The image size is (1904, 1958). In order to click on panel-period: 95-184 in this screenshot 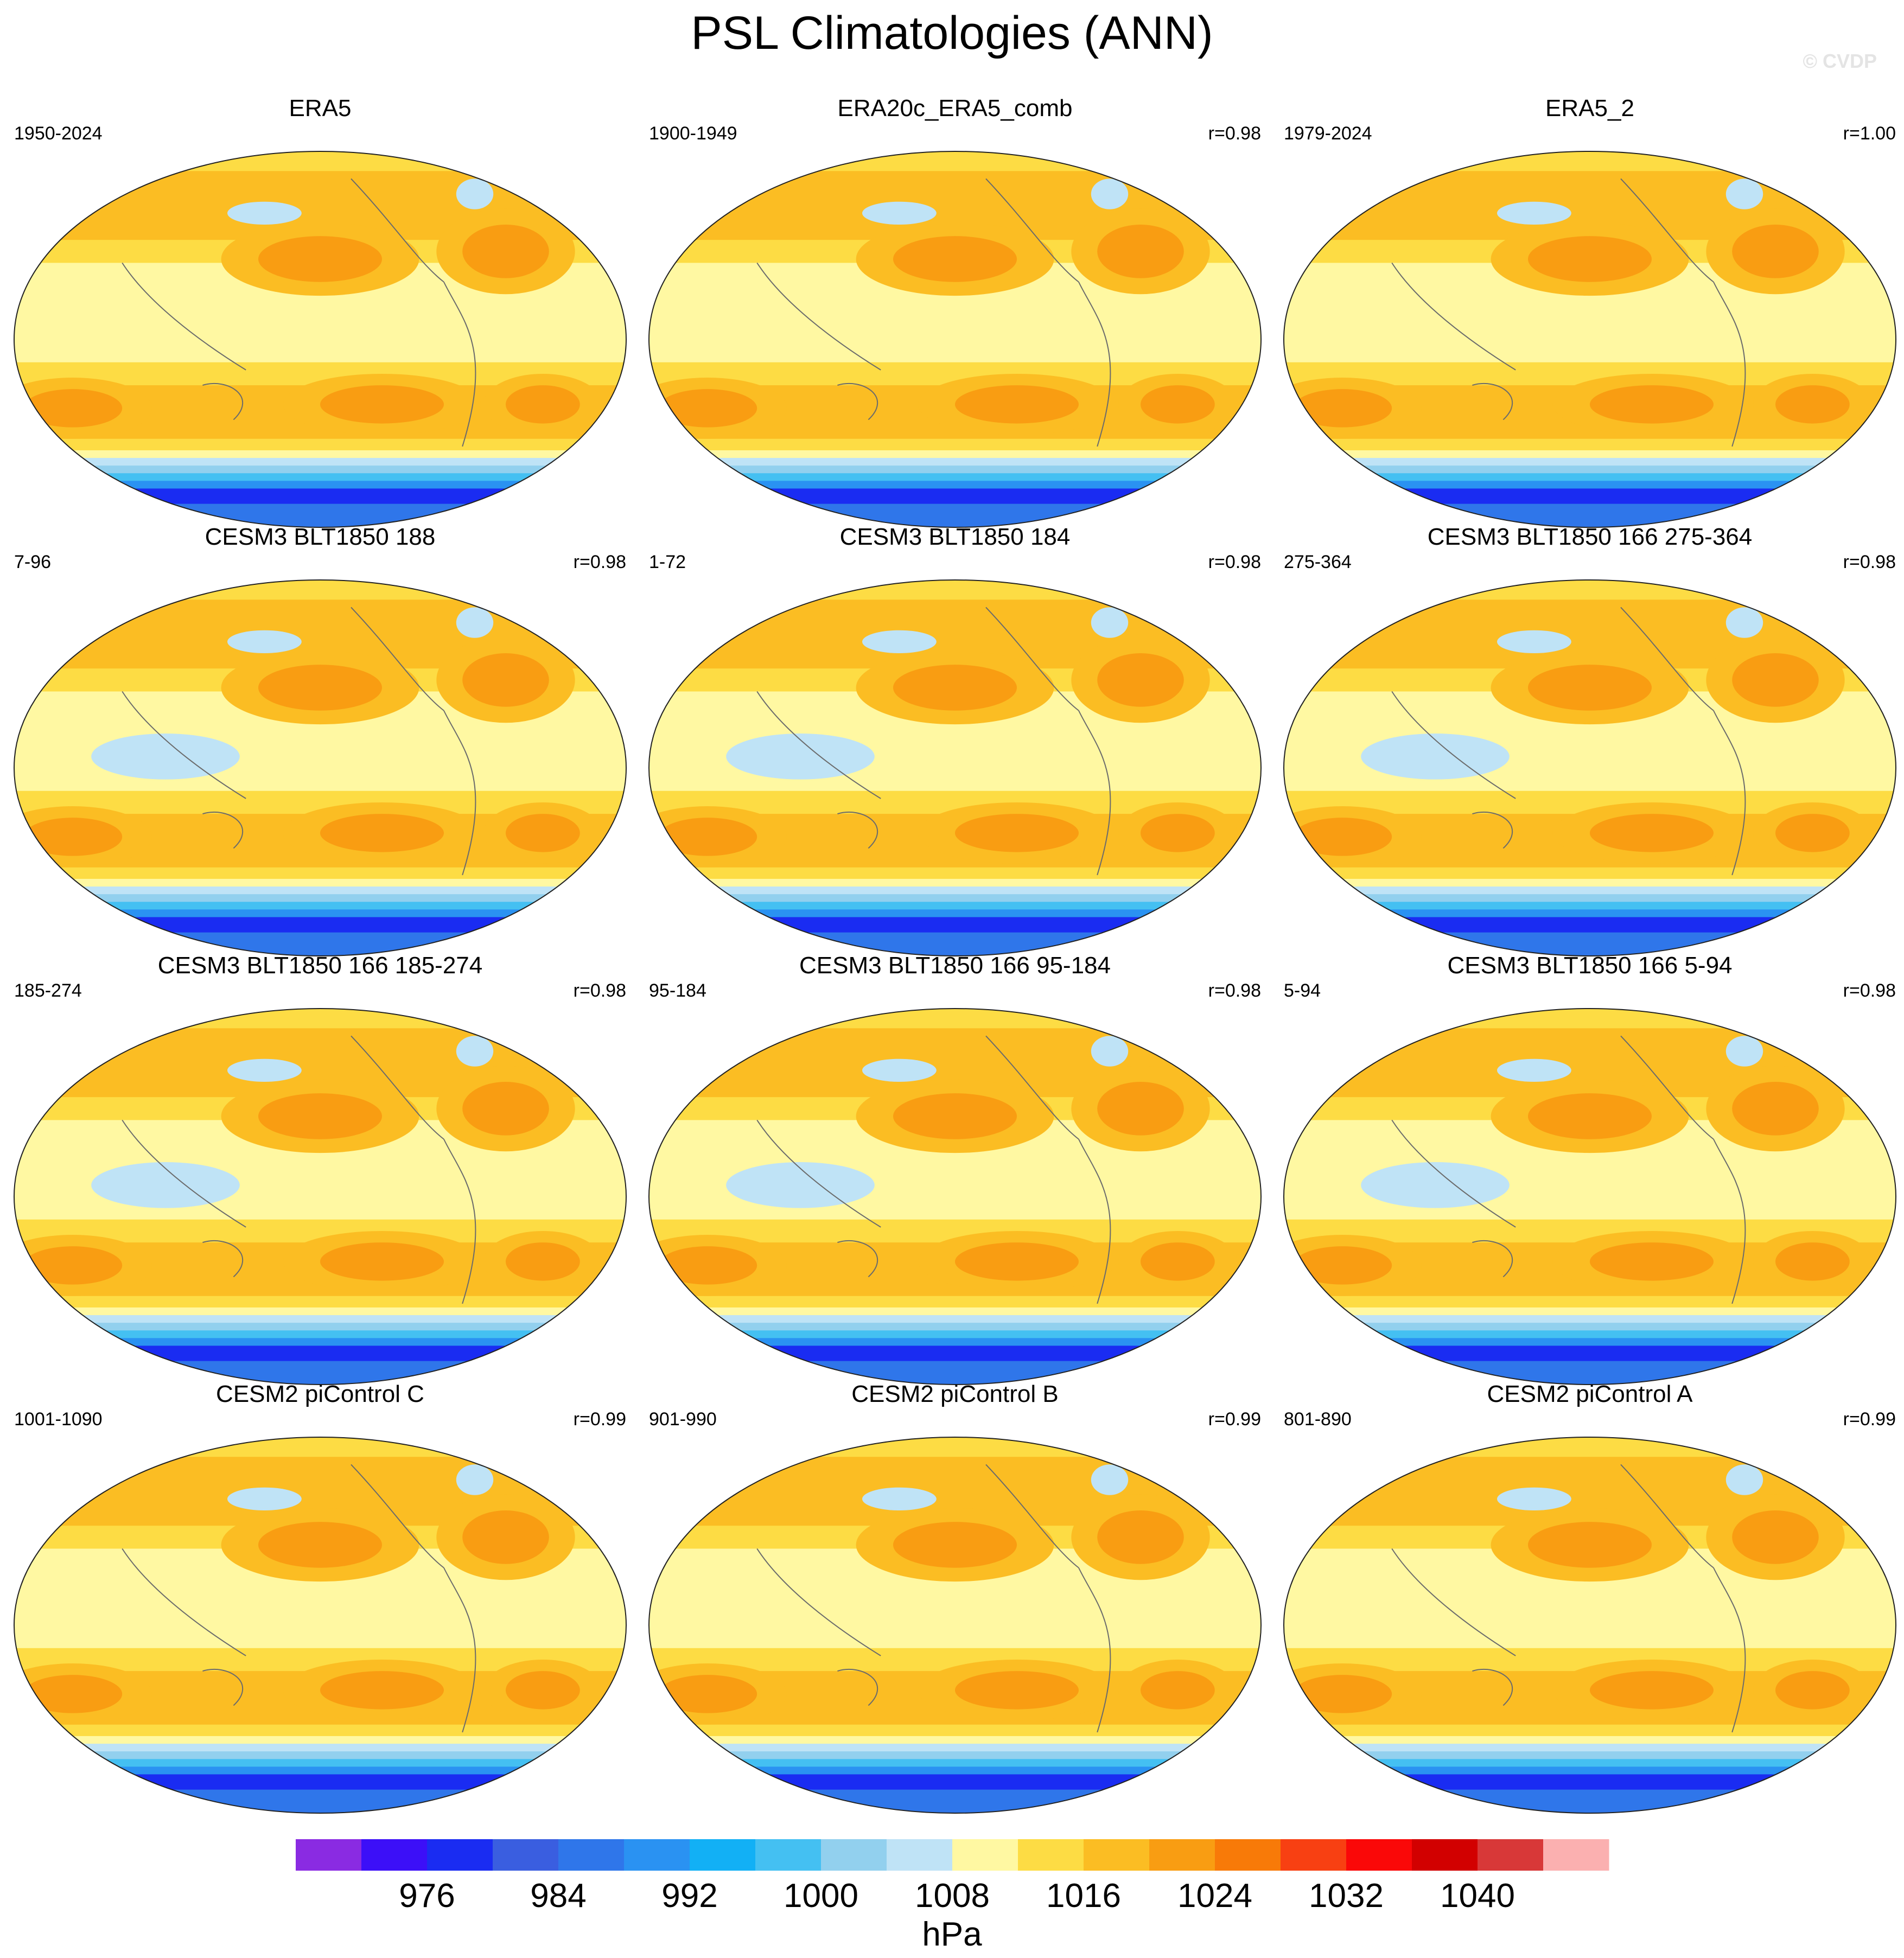, I will do `click(677, 990)`.